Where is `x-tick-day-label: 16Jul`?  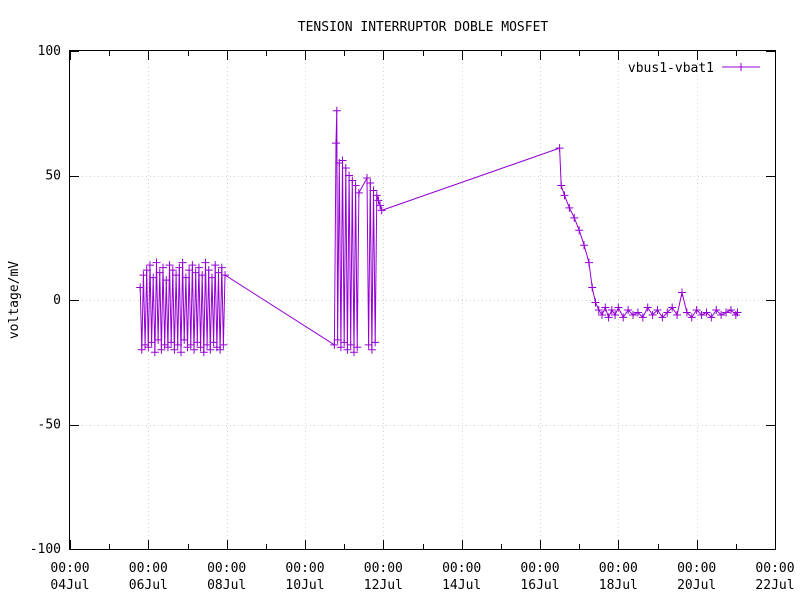 x-tick-day-label: 16Jul is located at coordinates (539, 585).